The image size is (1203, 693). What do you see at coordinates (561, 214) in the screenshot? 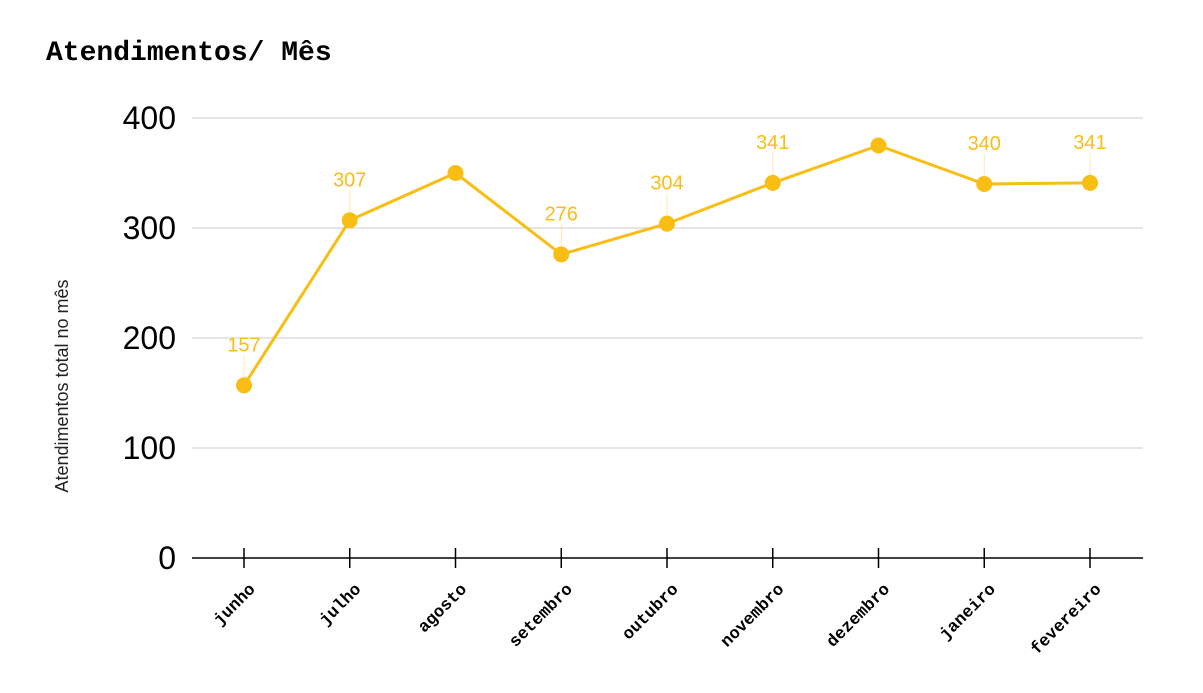
I see `data-label: 276` at bounding box center [561, 214].